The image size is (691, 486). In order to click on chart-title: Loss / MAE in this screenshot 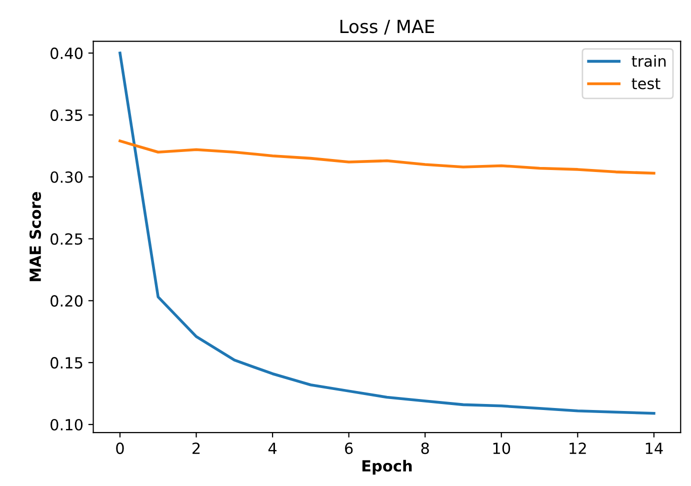, I will do `click(387, 27)`.